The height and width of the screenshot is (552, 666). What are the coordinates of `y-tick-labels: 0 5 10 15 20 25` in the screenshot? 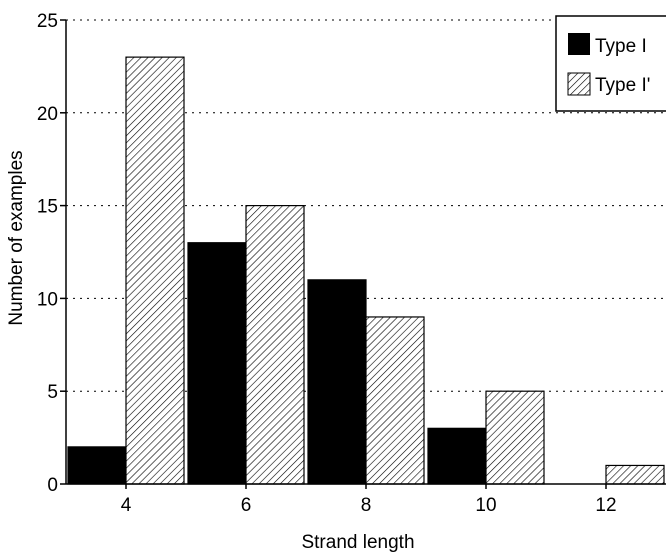 It's located at (47, 253).